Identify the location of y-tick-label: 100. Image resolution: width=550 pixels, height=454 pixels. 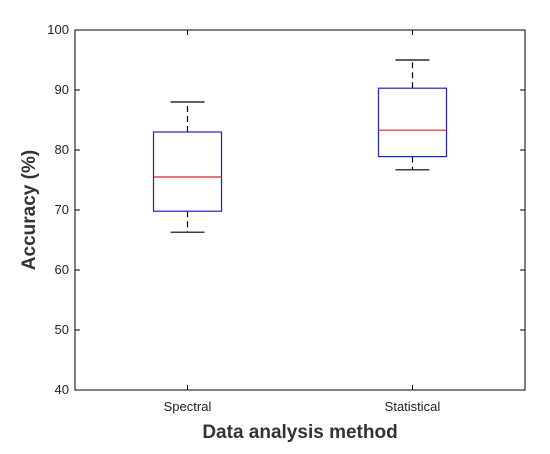
(58, 29).